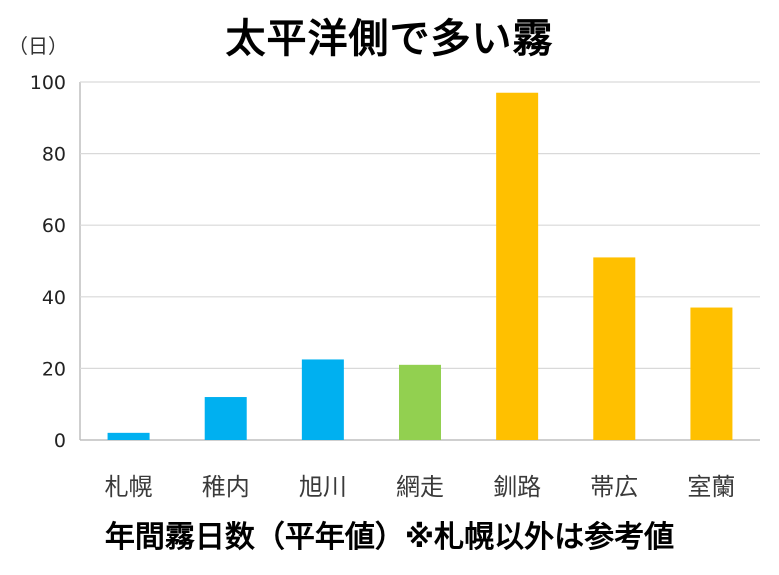  Describe the element at coordinates (389, 537) in the screenshot. I see `x-axis-caption: 年間霧日数（平年値）※札幌以外は参考値` at that location.